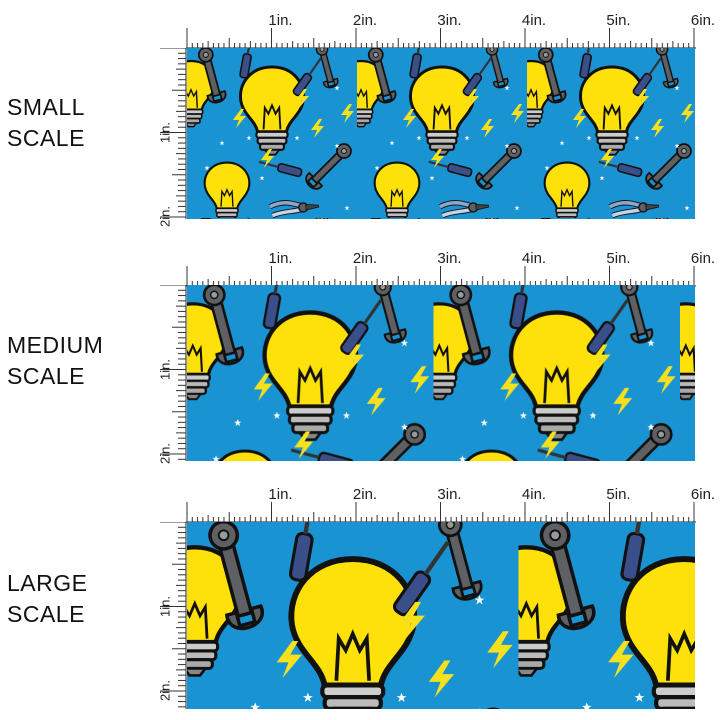 Image resolution: width=720 pixels, height=720 pixels. What do you see at coordinates (46, 107) in the screenshot?
I see `scale-label-line1: SMALL` at bounding box center [46, 107].